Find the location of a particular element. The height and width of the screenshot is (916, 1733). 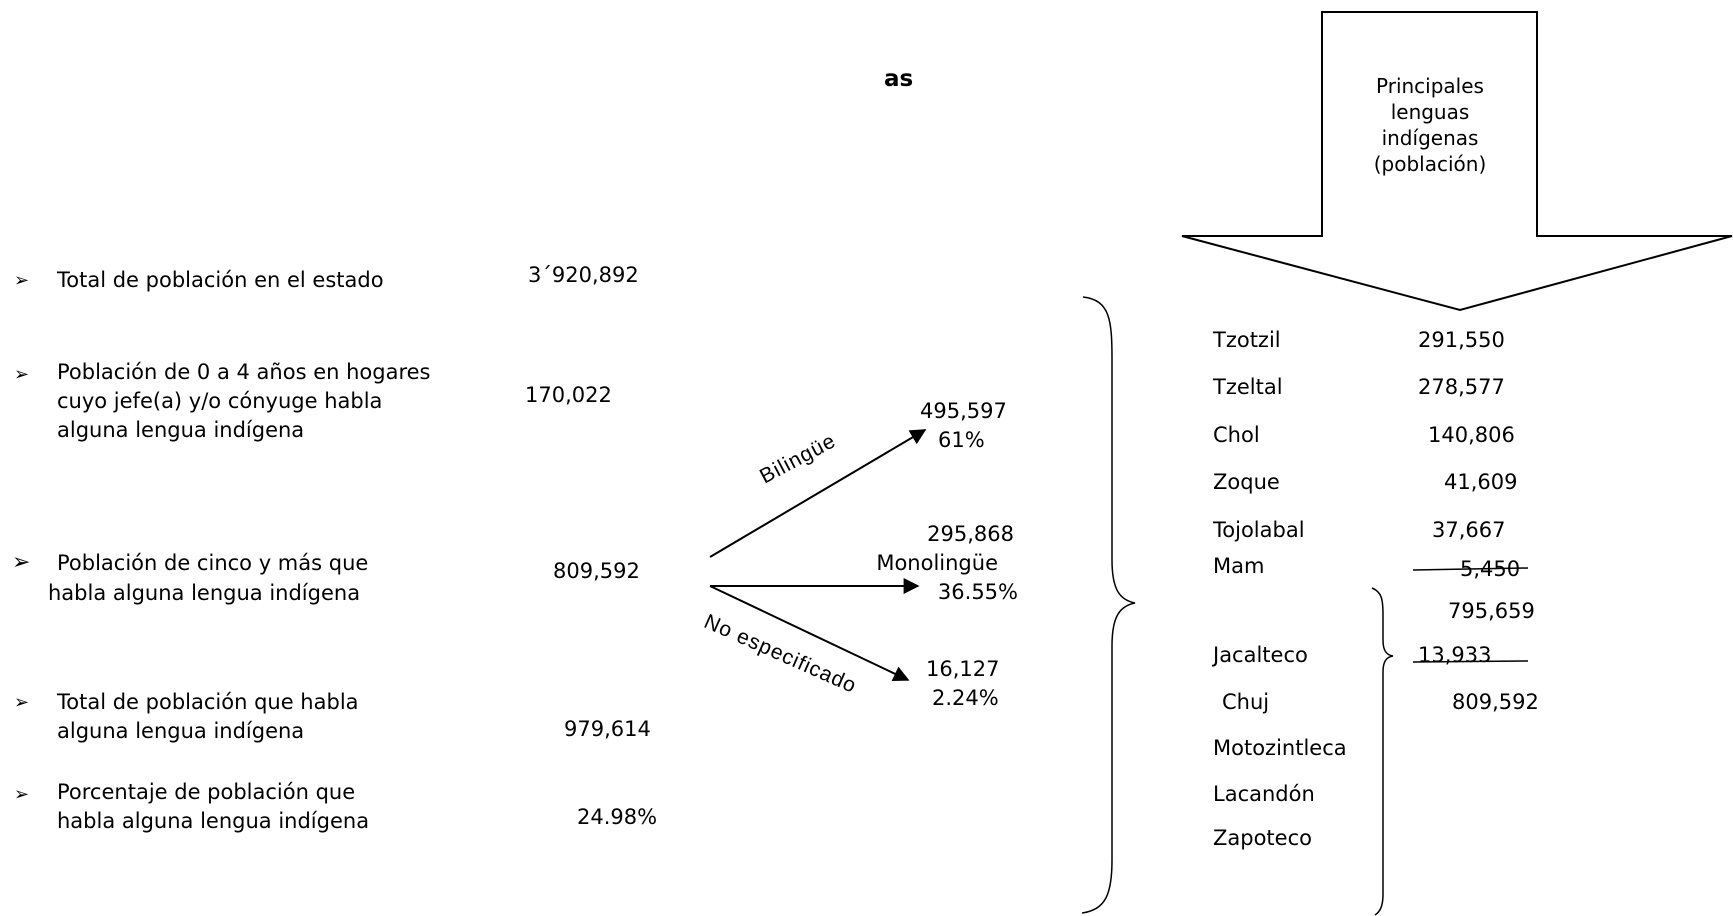

stat-value: 809,592 is located at coordinates (596, 571).